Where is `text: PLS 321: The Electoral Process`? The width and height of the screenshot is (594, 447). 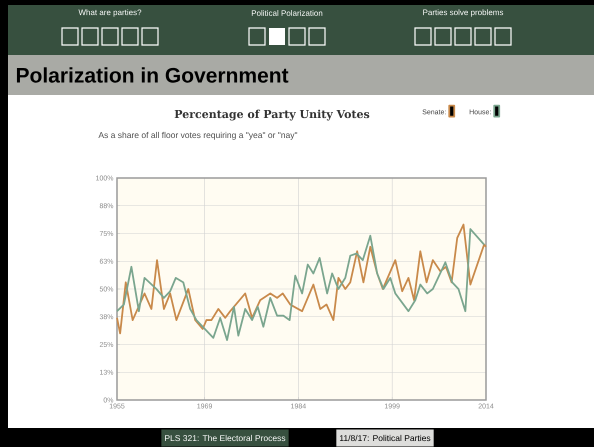
text: PLS 321: The Electoral Process is located at coordinates (225, 438).